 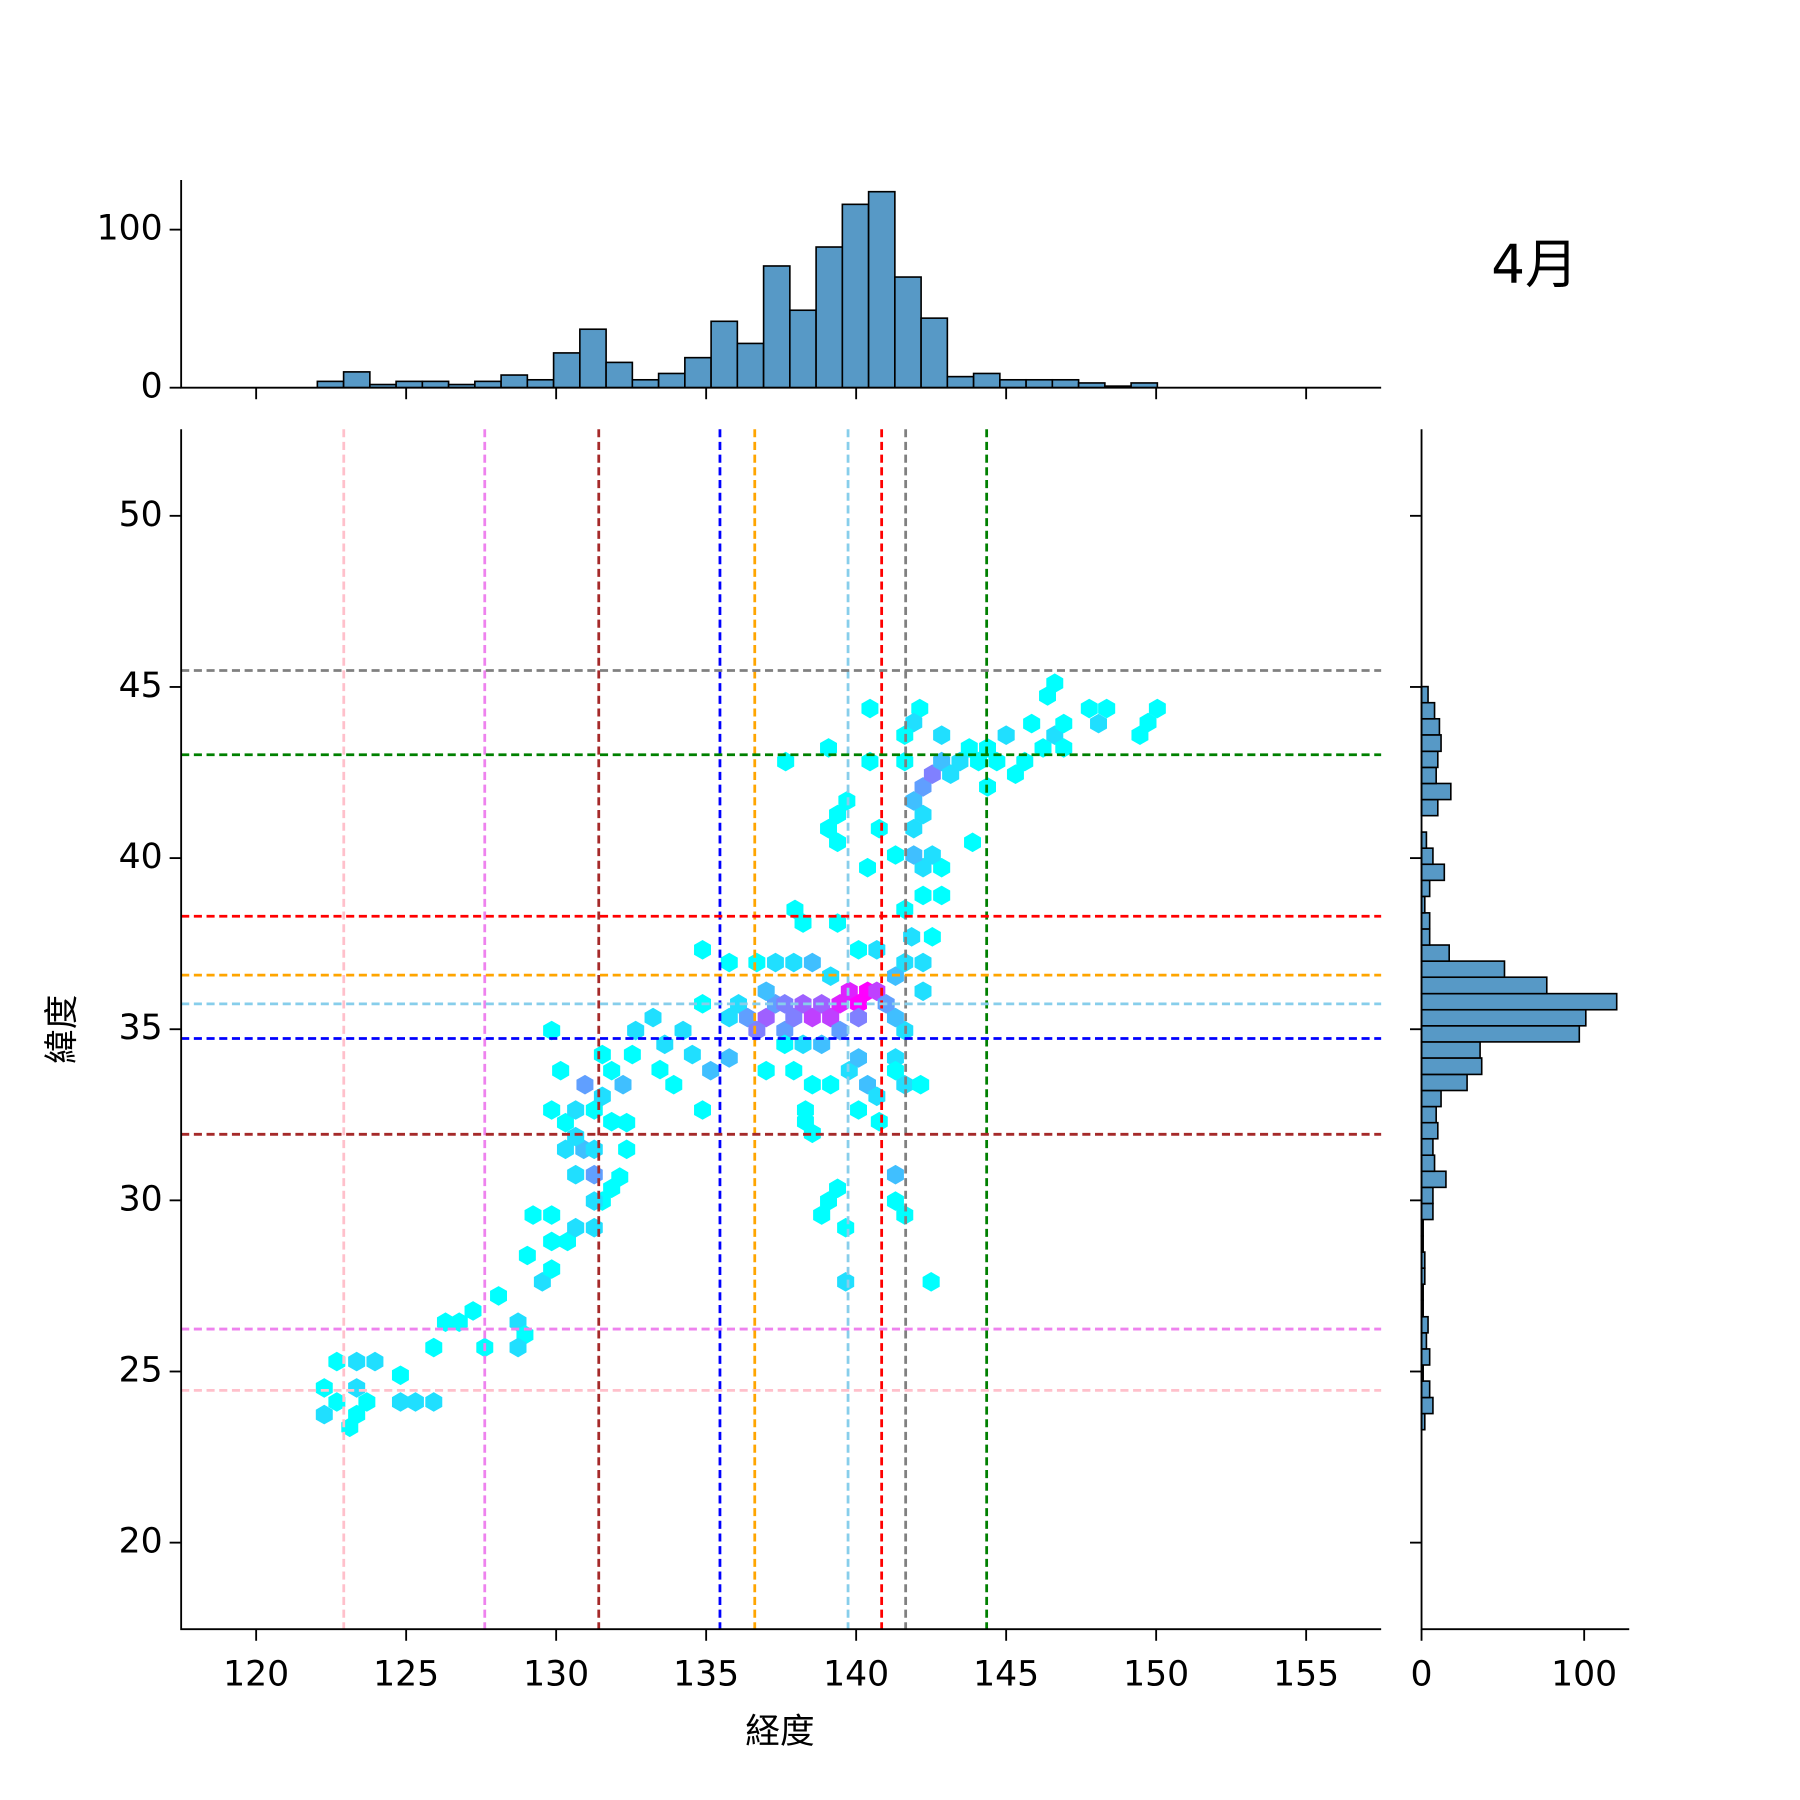 What do you see at coordinates (1156, 1674) in the screenshot?
I see `x-tick-label: 150` at bounding box center [1156, 1674].